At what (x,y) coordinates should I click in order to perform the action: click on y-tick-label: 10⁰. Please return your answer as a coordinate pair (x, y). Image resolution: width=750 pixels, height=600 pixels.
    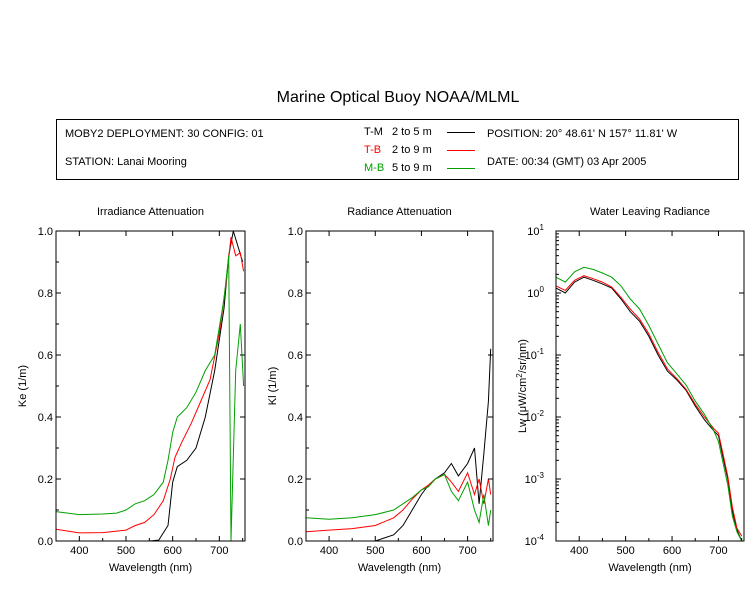
    Looking at the image, I should click on (535, 292).